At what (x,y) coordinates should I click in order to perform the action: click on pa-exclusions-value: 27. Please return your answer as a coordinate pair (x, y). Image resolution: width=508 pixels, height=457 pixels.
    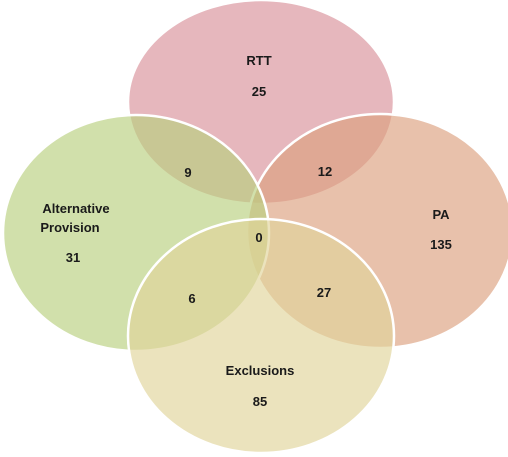
    Looking at the image, I should click on (324, 292).